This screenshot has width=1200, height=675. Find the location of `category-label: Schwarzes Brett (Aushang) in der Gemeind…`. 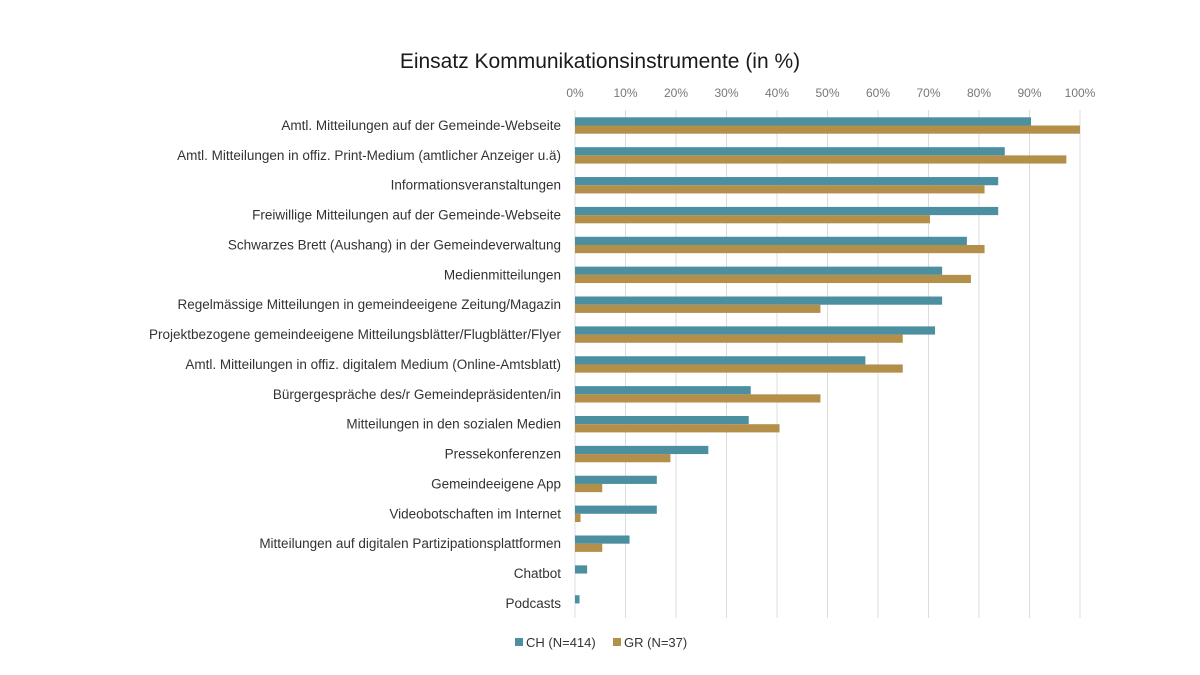

category-label: Schwarzes Brett (Aushang) in der Gemeind… is located at coordinates (394, 244).